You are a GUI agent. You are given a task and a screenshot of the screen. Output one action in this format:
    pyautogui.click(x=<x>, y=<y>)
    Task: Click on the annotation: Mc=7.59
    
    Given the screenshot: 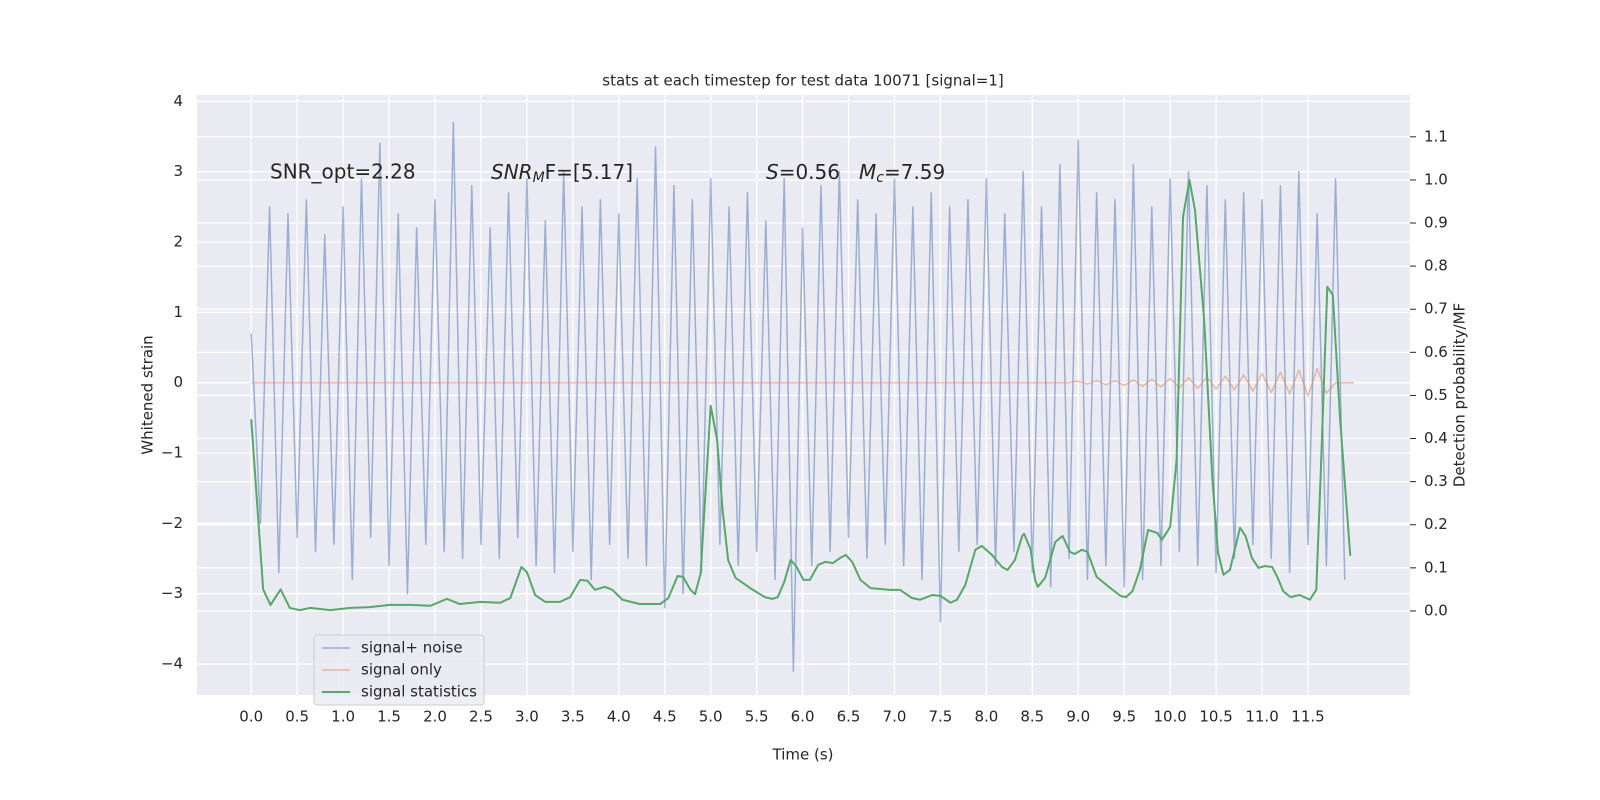 What is the action you would take?
    pyautogui.click(x=902, y=173)
    